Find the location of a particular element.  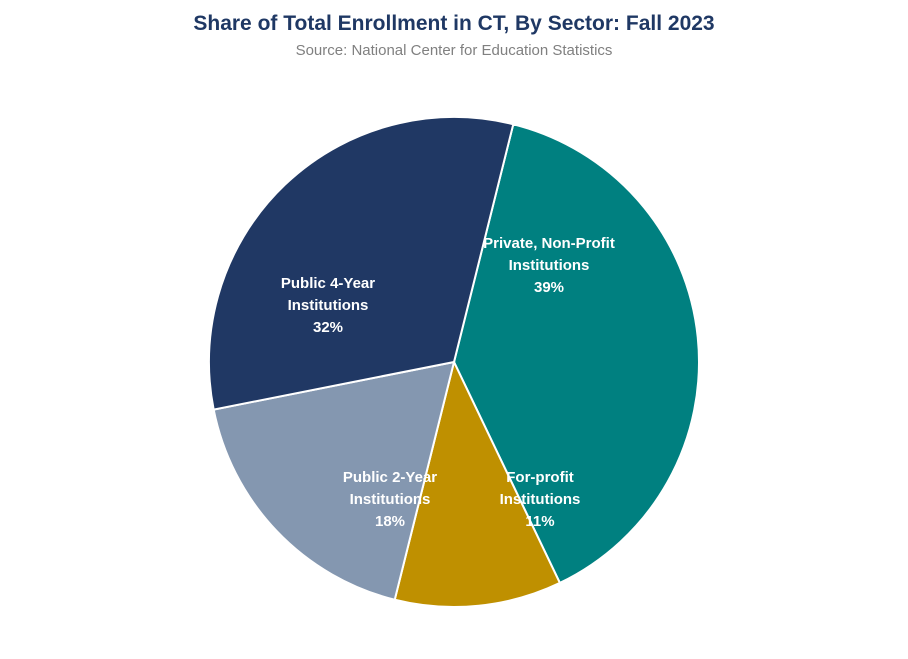

slice-value-label: 32% is located at coordinates (328, 327).